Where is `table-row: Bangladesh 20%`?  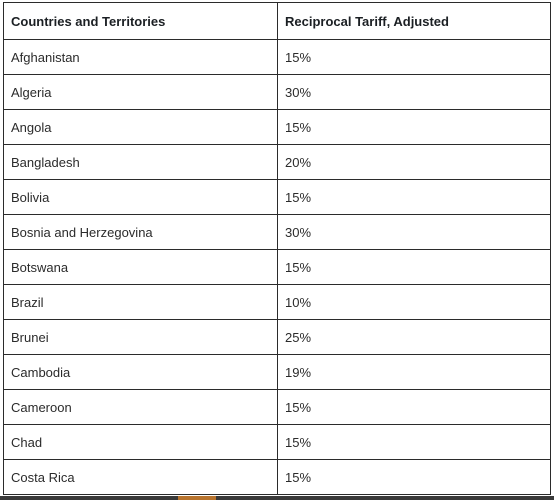 table-row: Bangladesh 20% is located at coordinates (277, 162).